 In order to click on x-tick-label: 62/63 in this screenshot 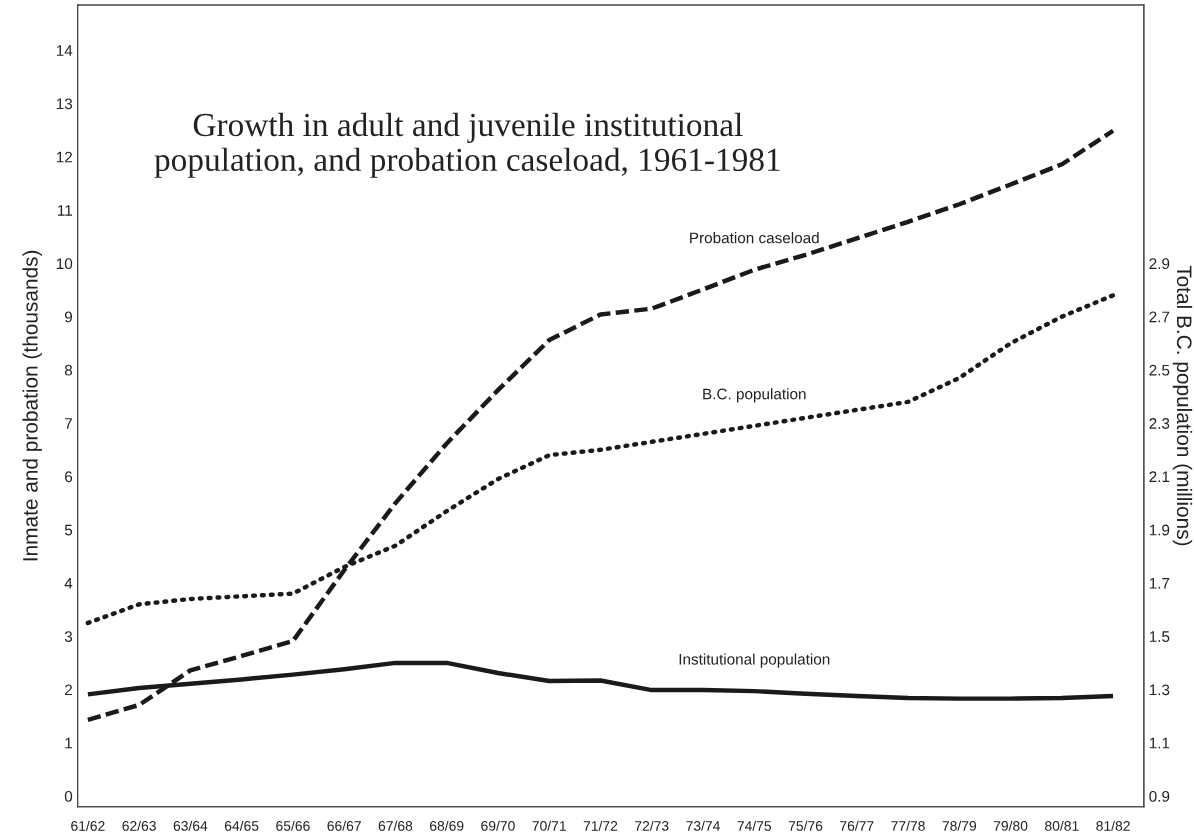, I will do `click(139, 825)`.